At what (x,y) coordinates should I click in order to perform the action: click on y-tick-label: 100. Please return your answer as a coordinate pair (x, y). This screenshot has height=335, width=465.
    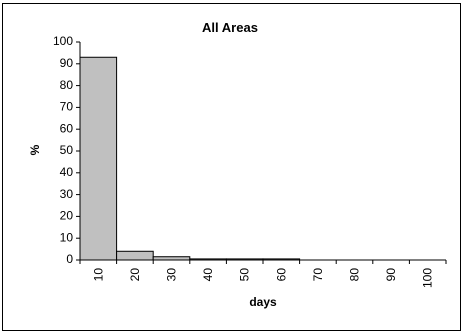
    Looking at the image, I should click on (63, 41).